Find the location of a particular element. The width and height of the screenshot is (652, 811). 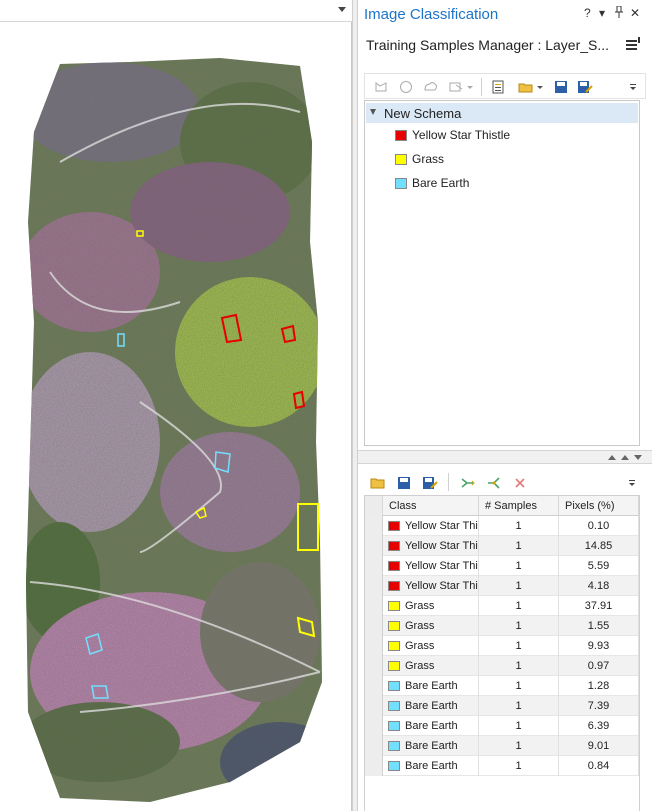

table-row: Grass 1 37.91 is located at coordinates (502, 606).